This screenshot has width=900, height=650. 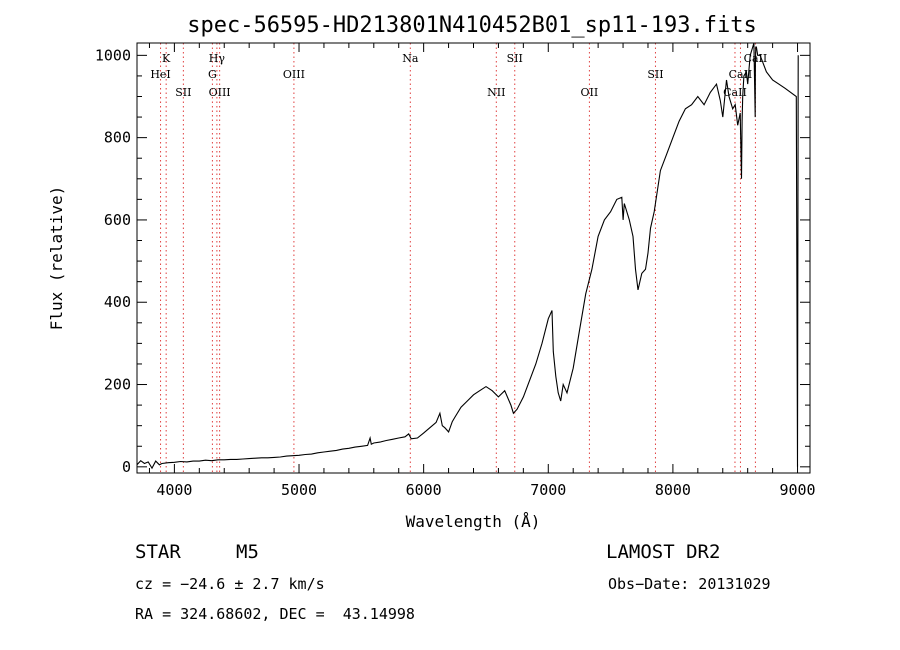 What do you see at coordinates (410, 58) in the screenshot?
I see `line-marker-label-7: Na` at bounding box center [410, 58].